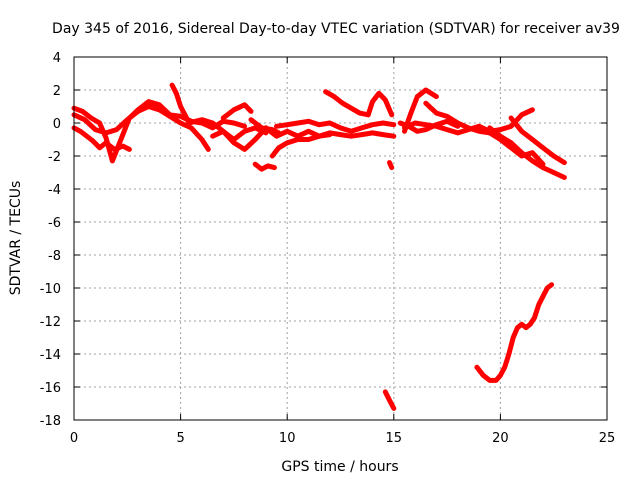 The height and width of the screenshot is (480, 640). What do you see at coordinates (339, 467) in the screenshot?
I see `x-axis-label: GPS time / hours` at bounding box center [339, 467].